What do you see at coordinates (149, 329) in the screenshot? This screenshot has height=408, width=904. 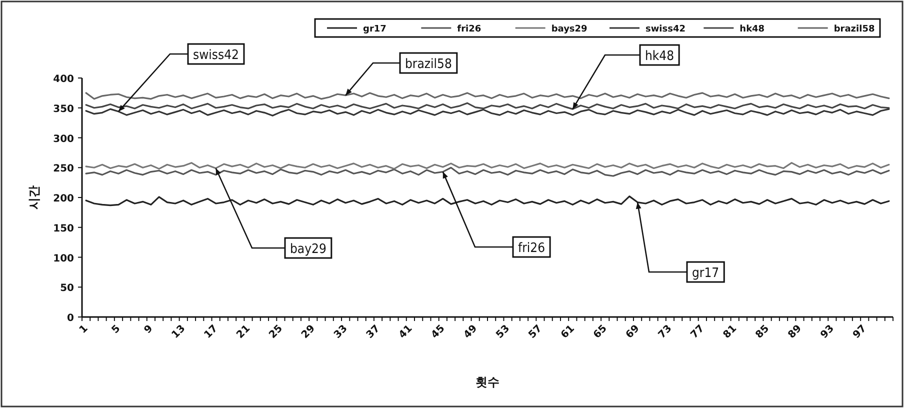 I see `x-tick-label: 9` at bounding box center [149, 329].